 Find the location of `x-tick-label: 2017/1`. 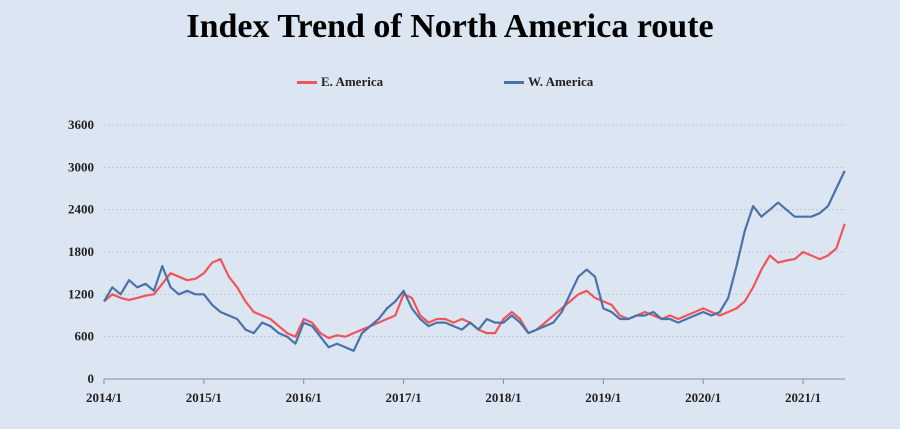

x-tick-label: 2017/1 is located at coordinates (404, 397).